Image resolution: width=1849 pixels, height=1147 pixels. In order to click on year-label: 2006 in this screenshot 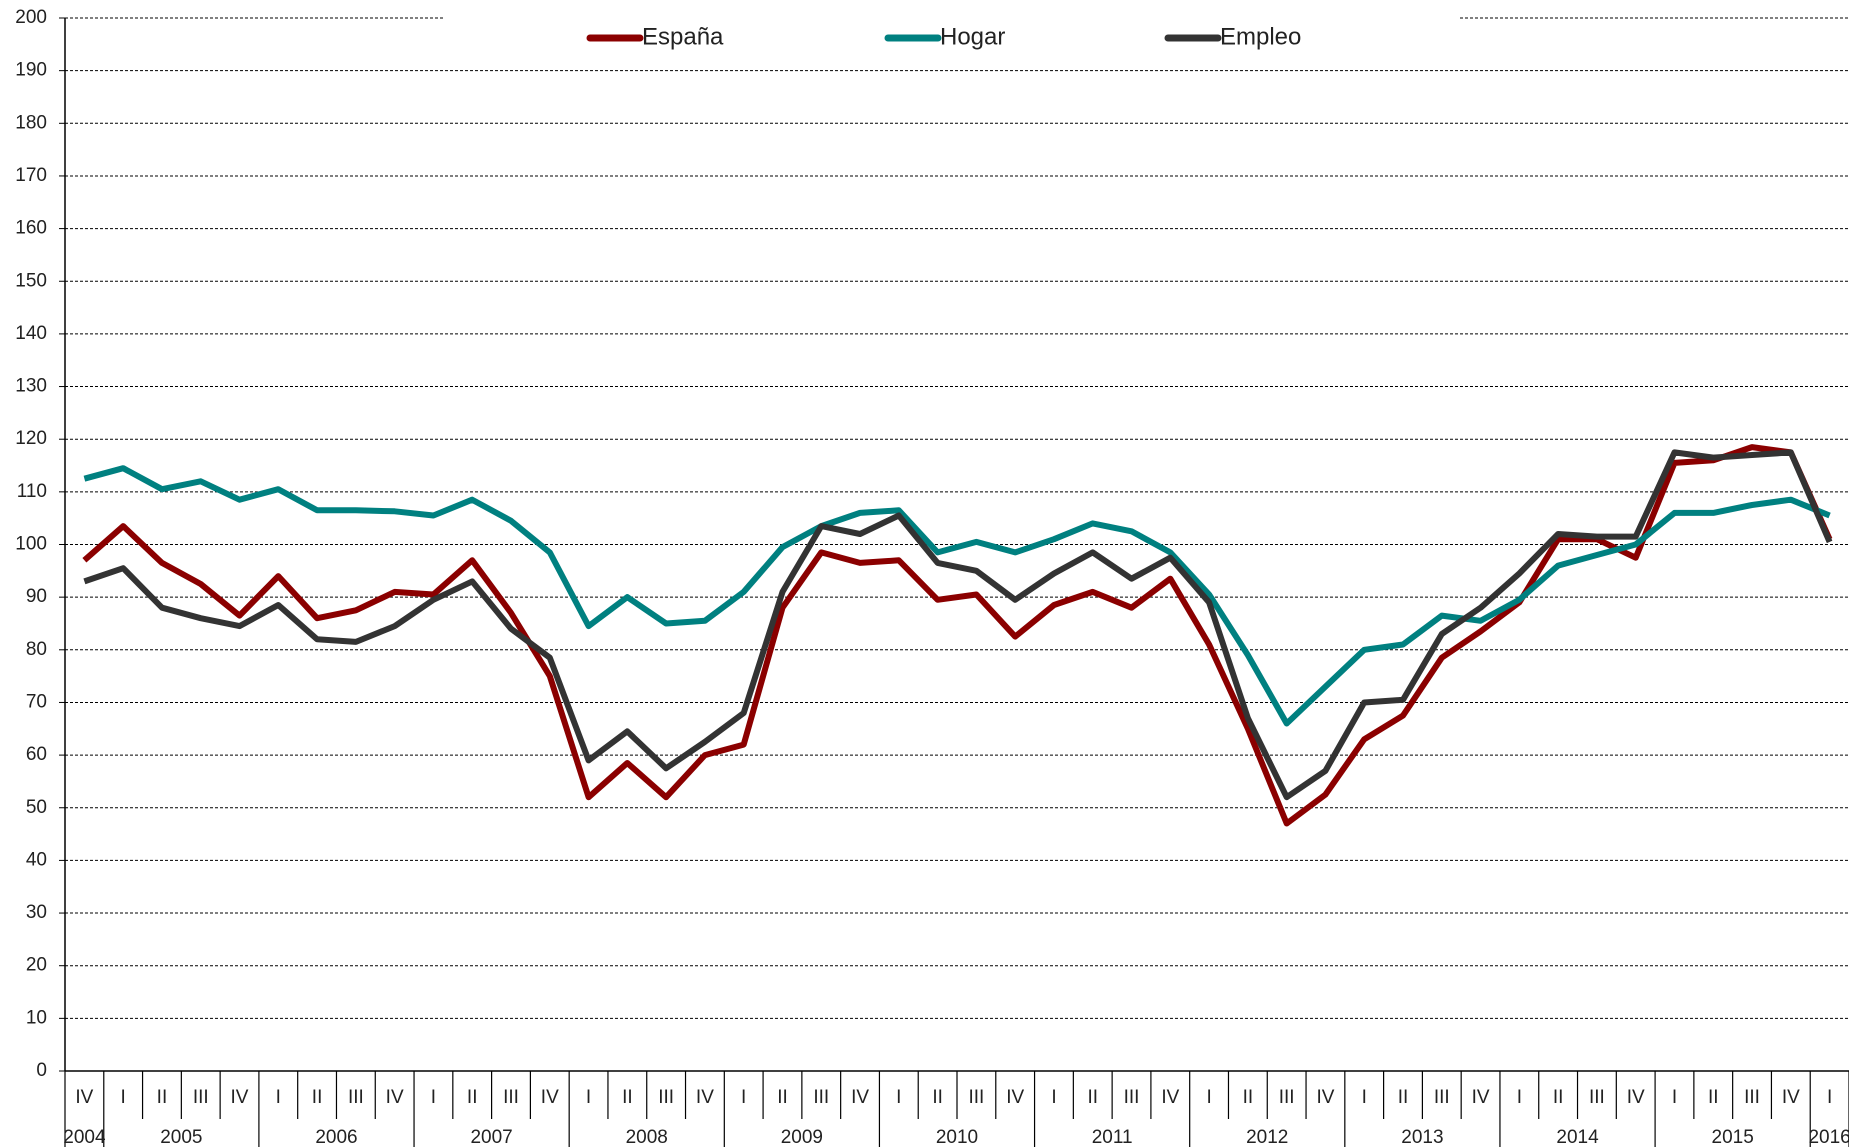, I will do `click(336, 1137)`.